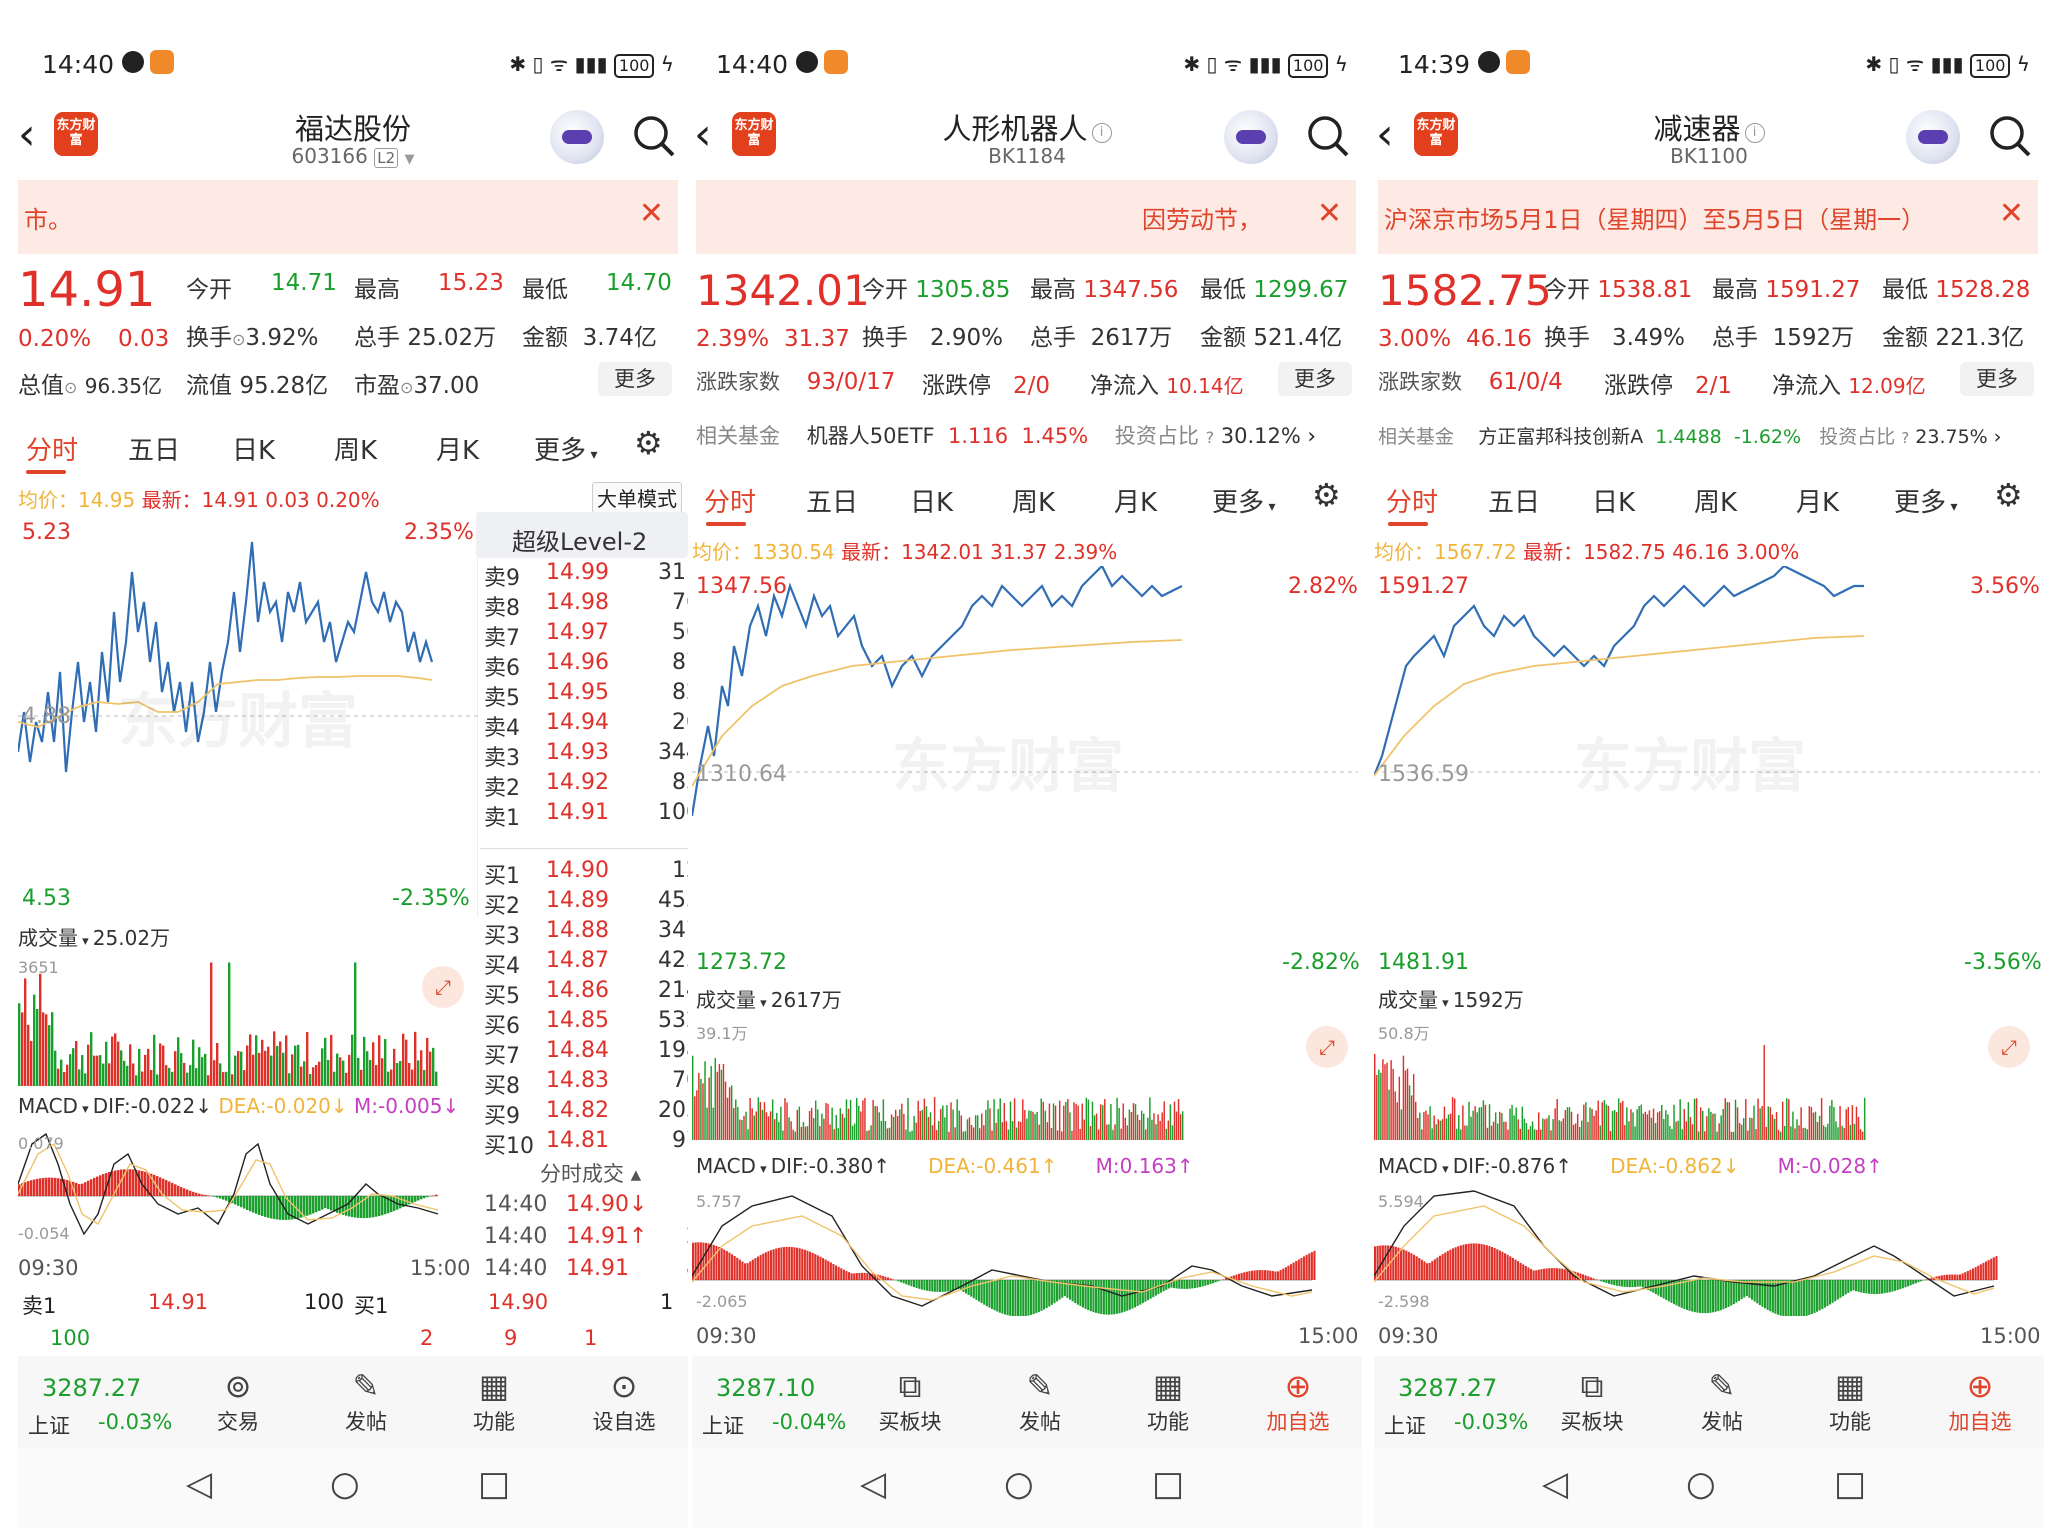 Image resolution: width=2048 pixels, height=1536 pixels. What do you see at coordinates (87, 290) in the screenshot?
I see `last-price: 14.91` at bounding box center [87, 290].